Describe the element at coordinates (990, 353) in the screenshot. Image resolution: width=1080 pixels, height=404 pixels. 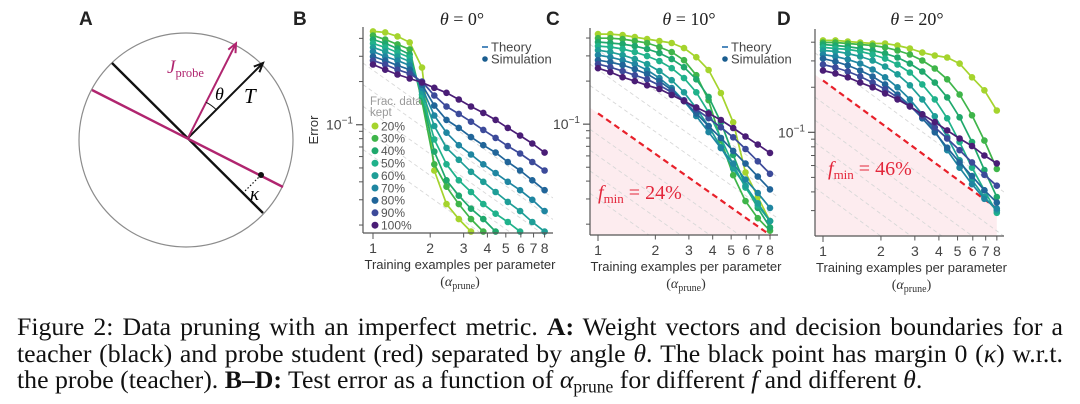
I see `caption-math: κ` at that location.